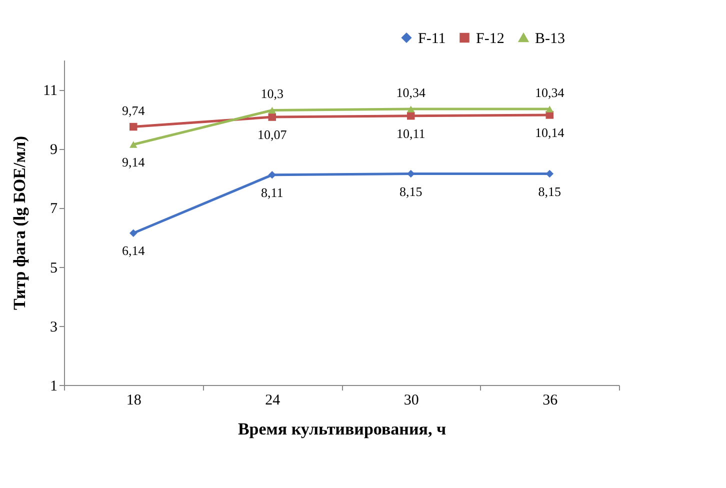 This screenshot has width=726, height=488. I want to click on y-tick-label: 1, so click(54, 386).